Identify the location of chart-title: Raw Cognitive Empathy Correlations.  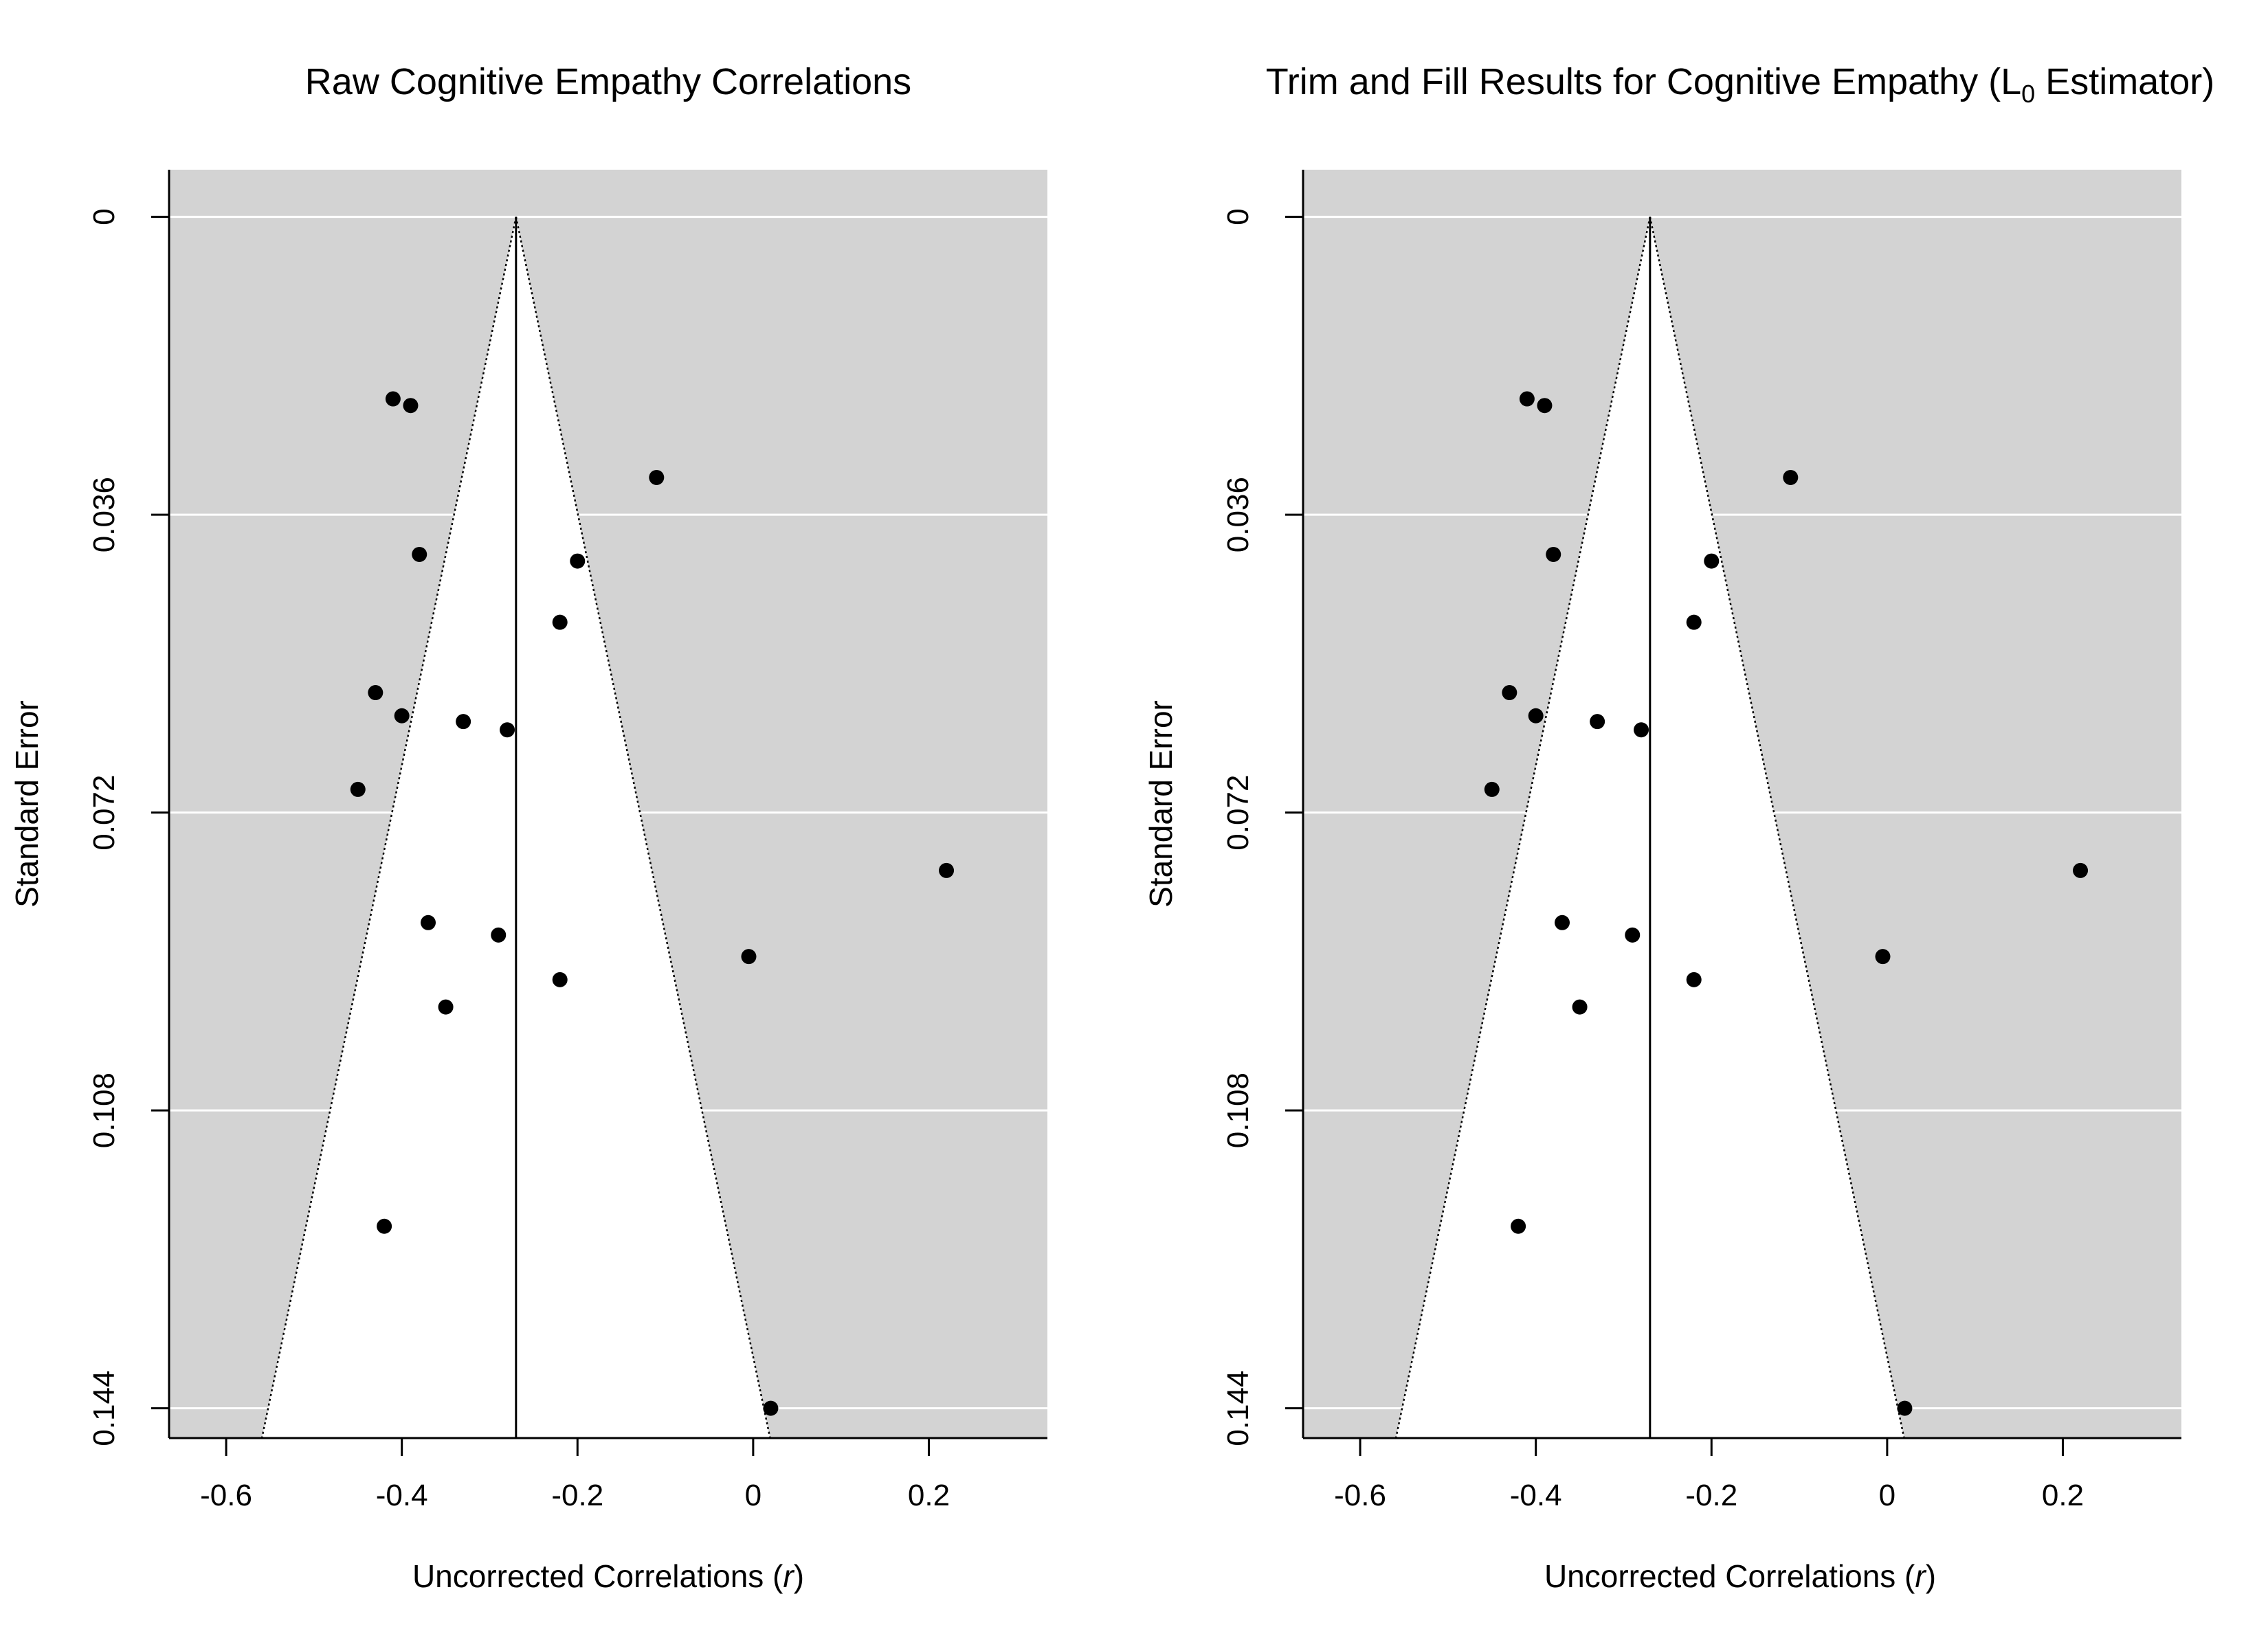
(608, 81).